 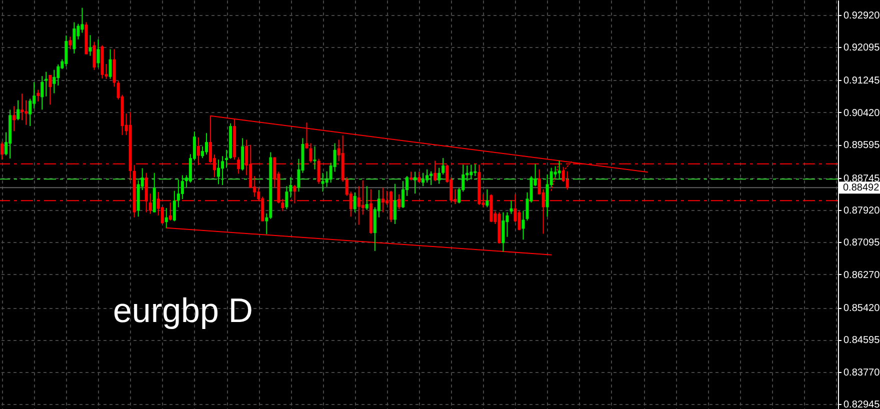 I want to click on y-tick-label: 0.87095, so click(x=862, y=243).